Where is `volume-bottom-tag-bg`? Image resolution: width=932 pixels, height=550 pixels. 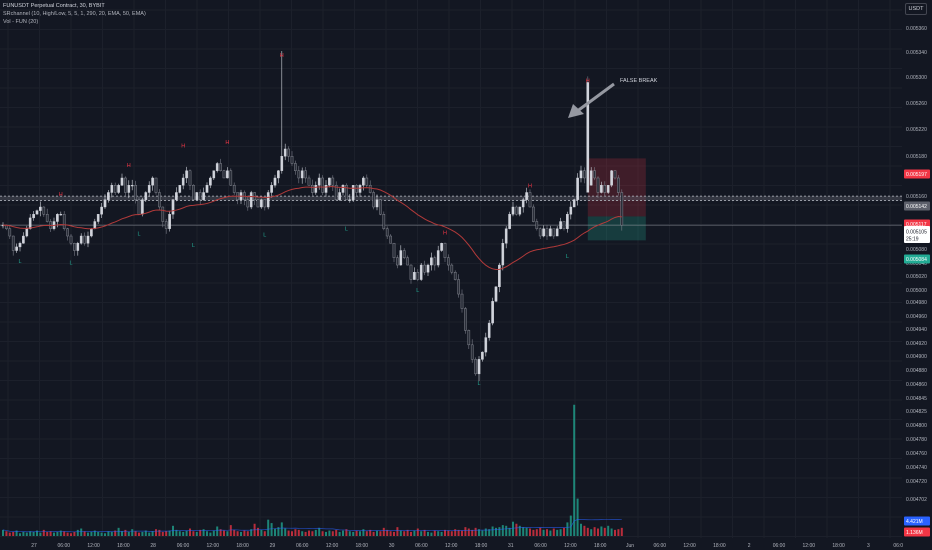 volume-bottom-tag-bg is located at coordinates (917, 532).